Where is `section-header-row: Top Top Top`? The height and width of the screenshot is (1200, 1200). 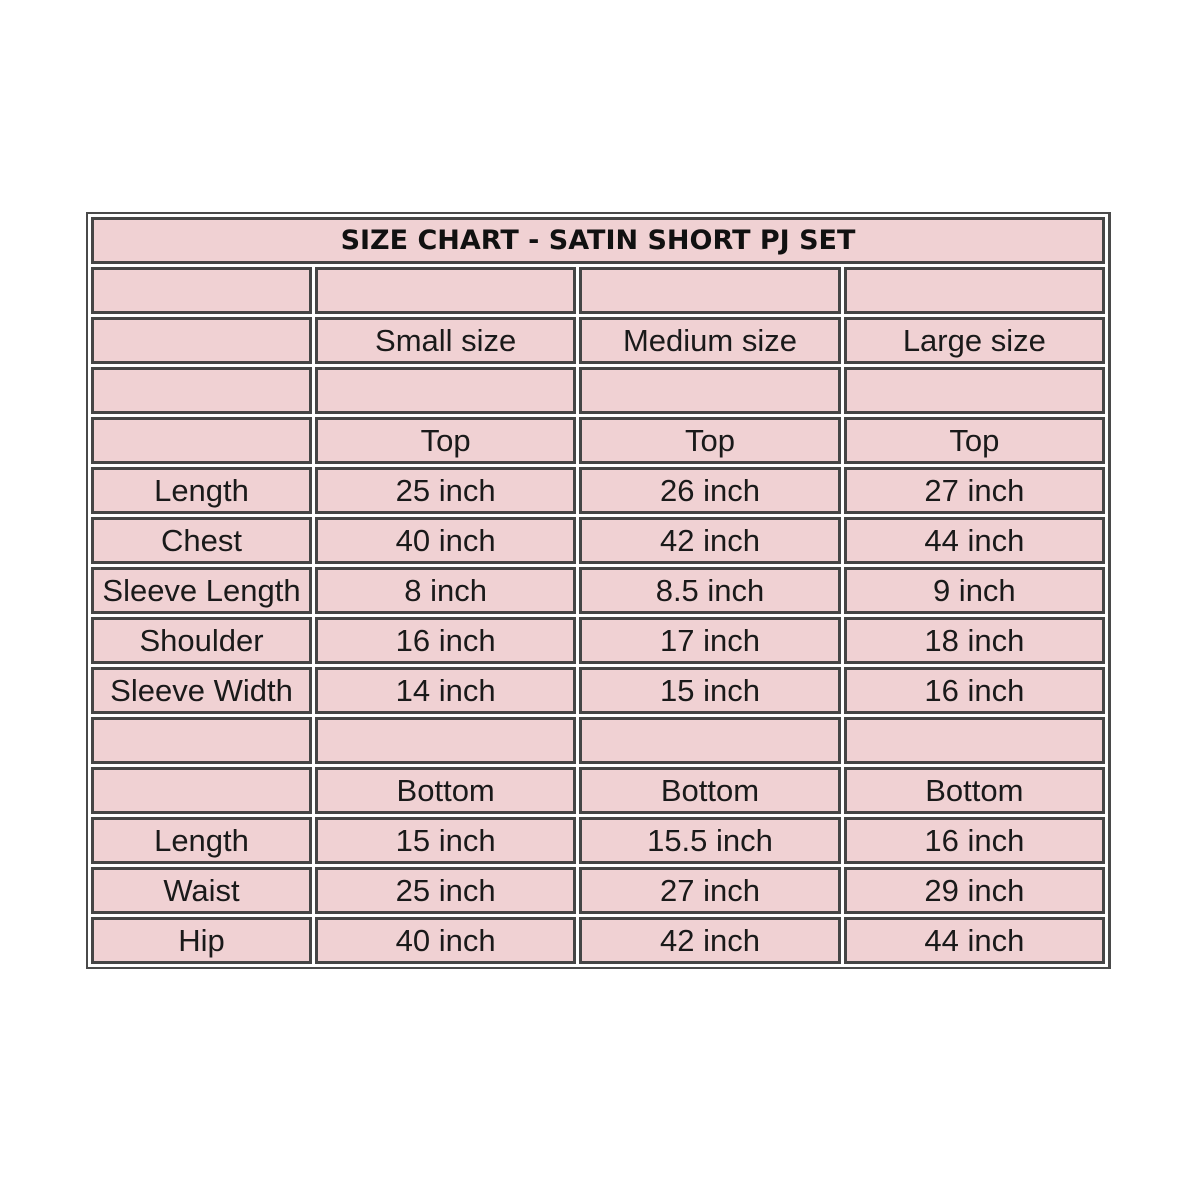 section-header-row: Top Top Top is located at coordinates (598, 440).